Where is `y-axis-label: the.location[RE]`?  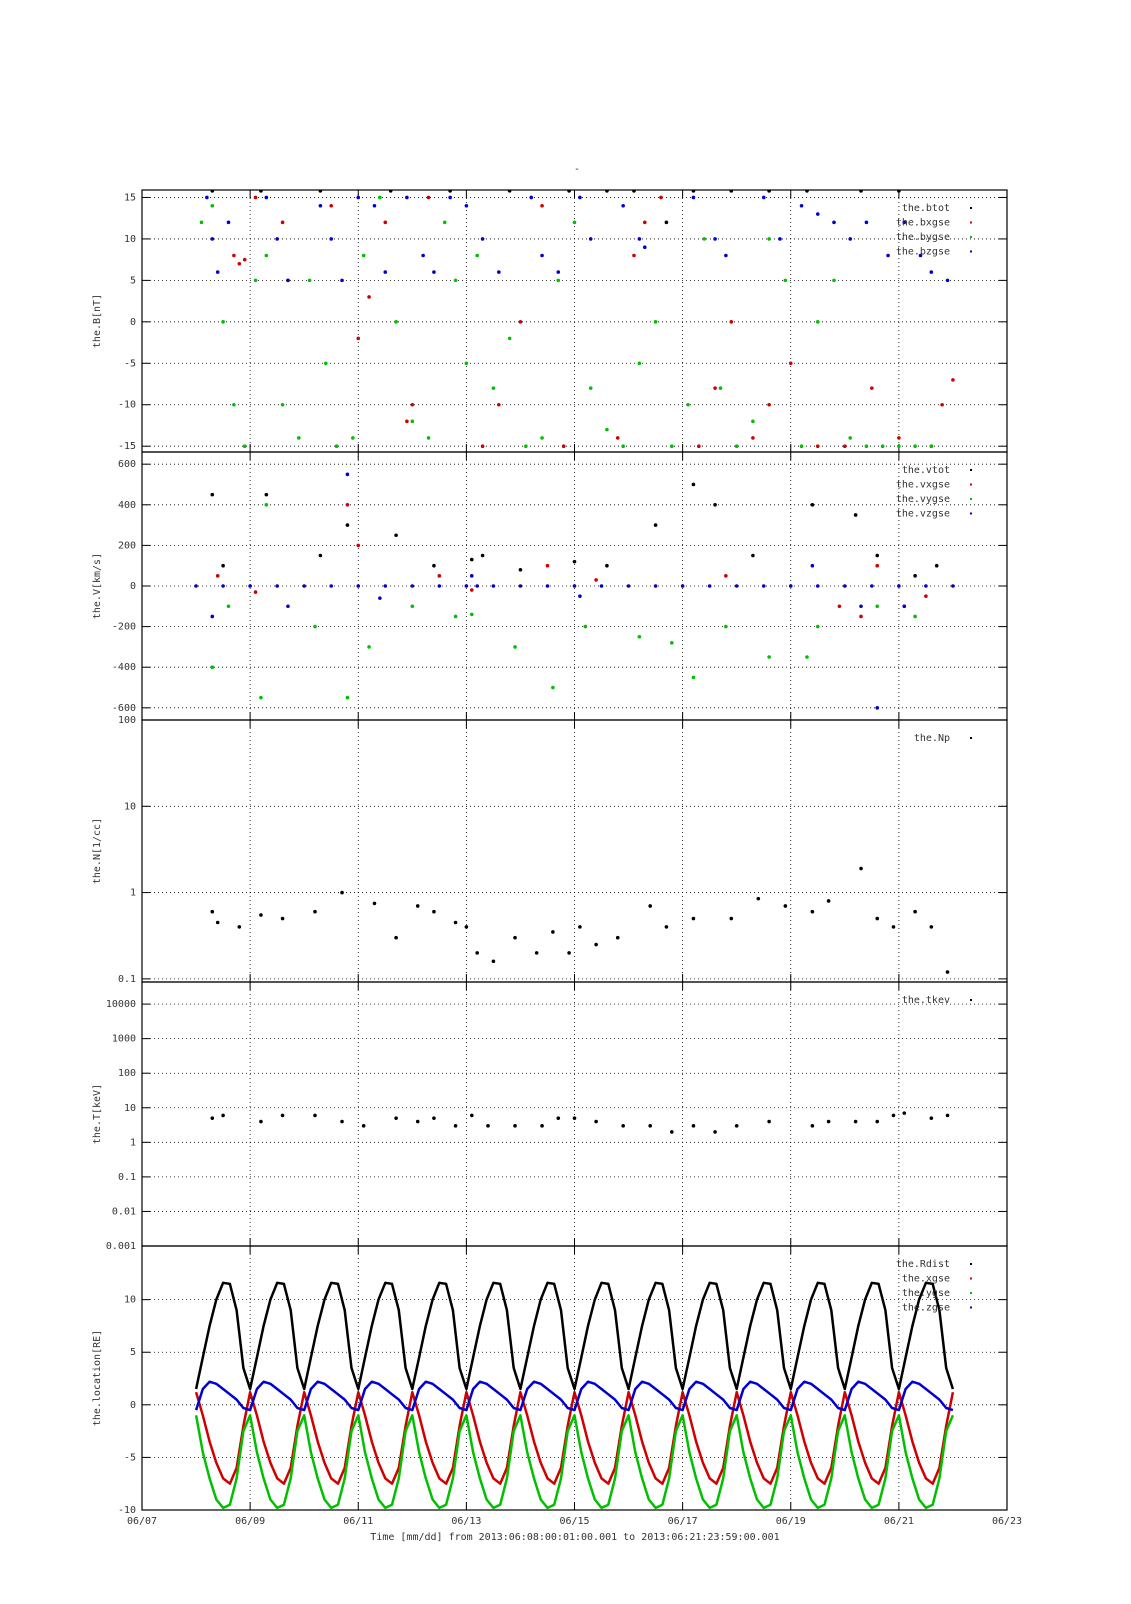 y-axis-label: the.location[RE] is located at coordinates (97, 1378).